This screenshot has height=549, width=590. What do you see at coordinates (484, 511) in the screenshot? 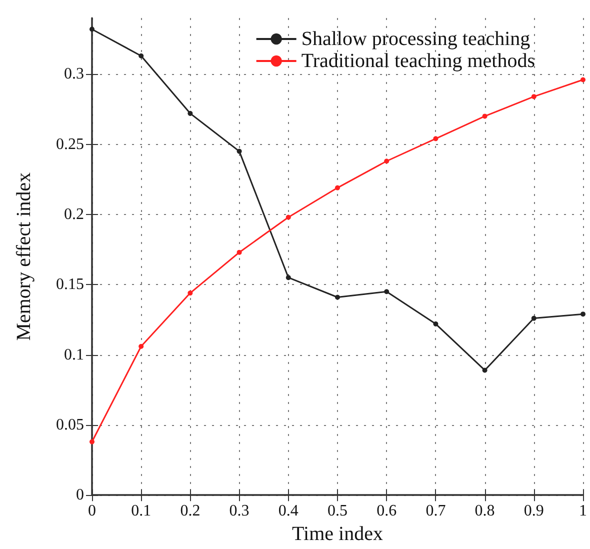
I see `x-tick-label: 0.8` at bounding box center [484, 511].